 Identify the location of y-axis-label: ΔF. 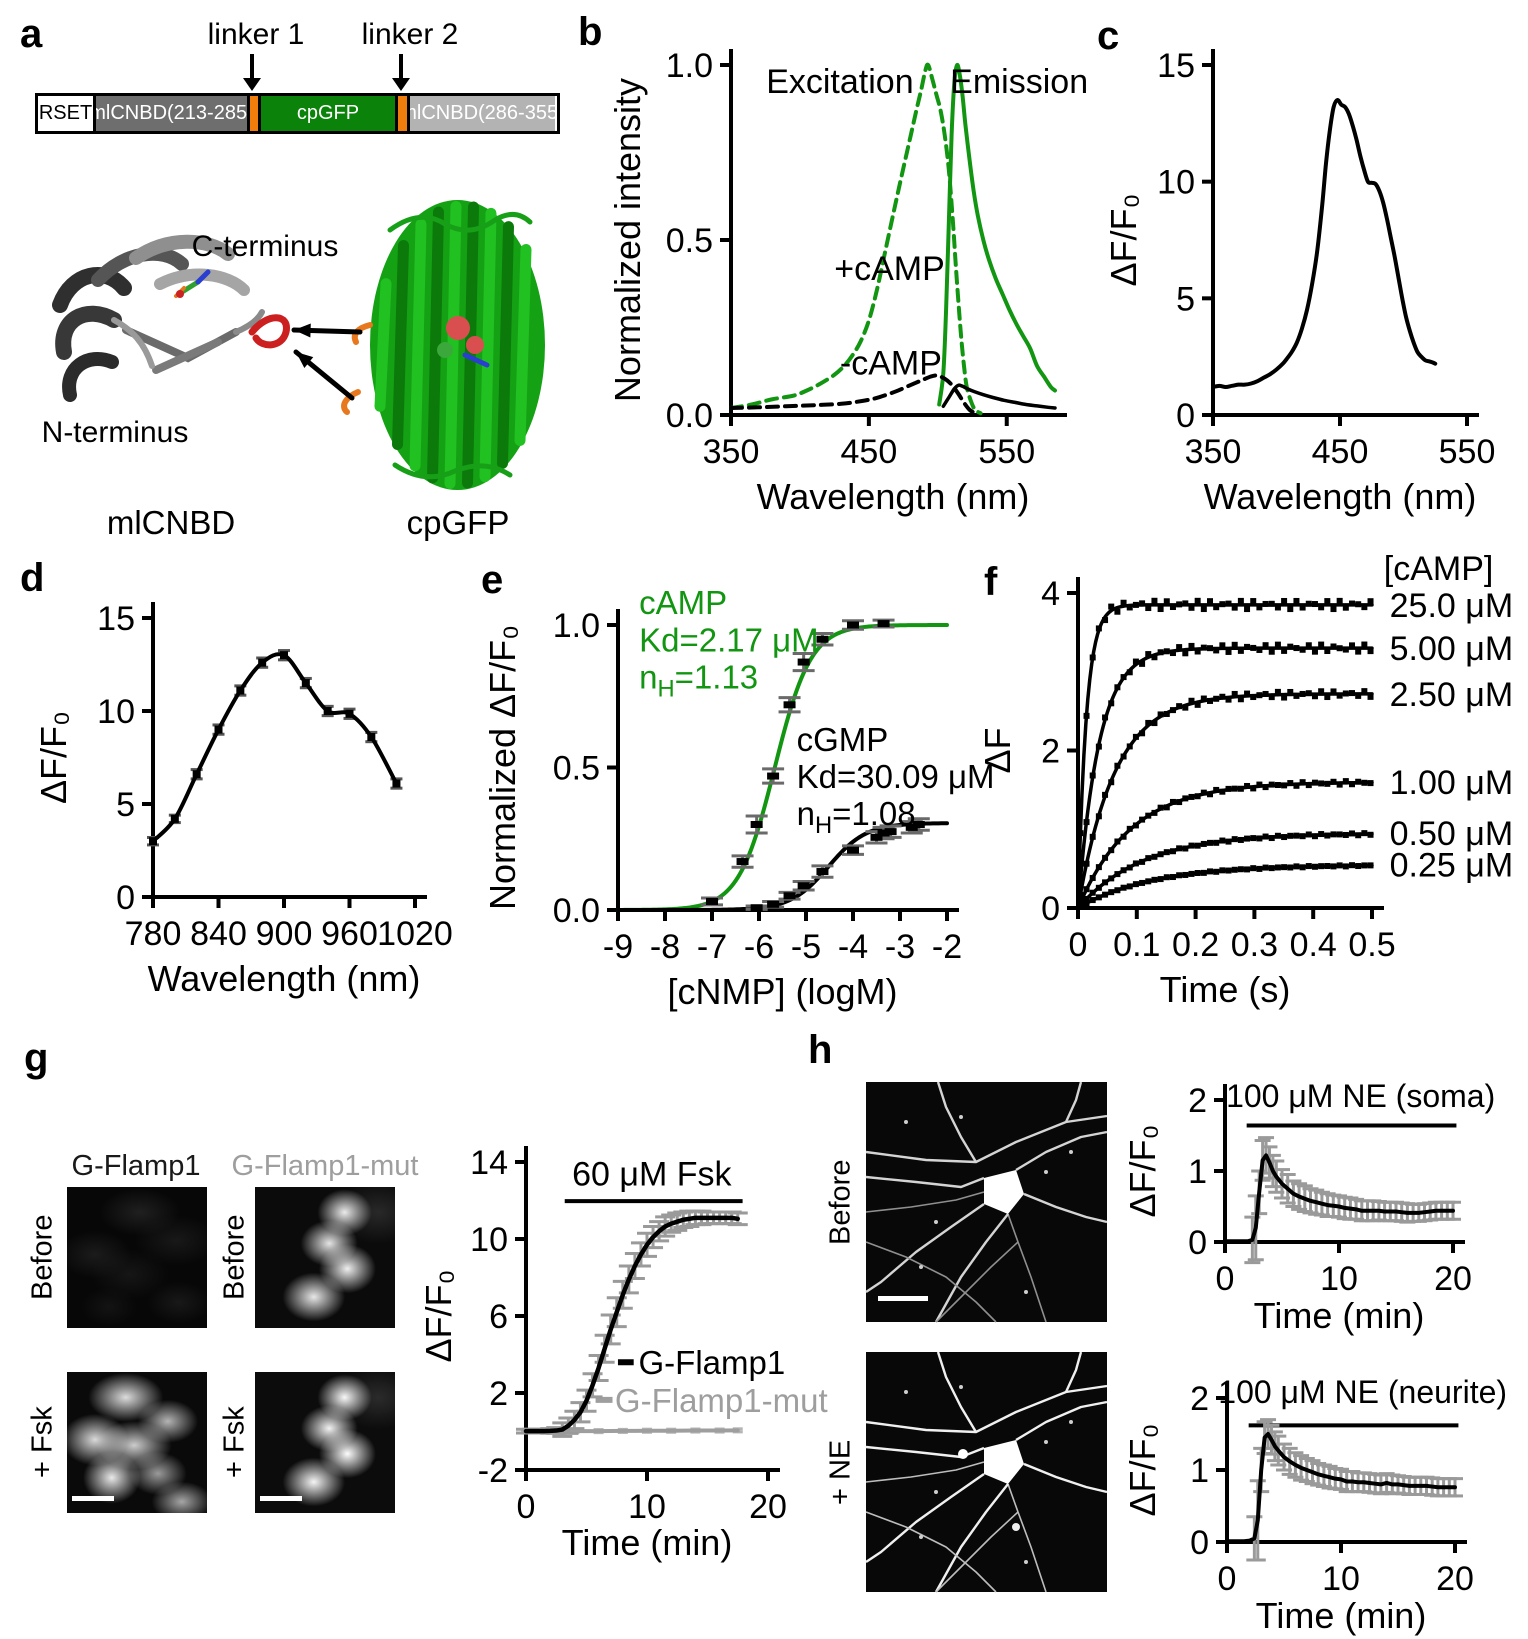
(997, 750).